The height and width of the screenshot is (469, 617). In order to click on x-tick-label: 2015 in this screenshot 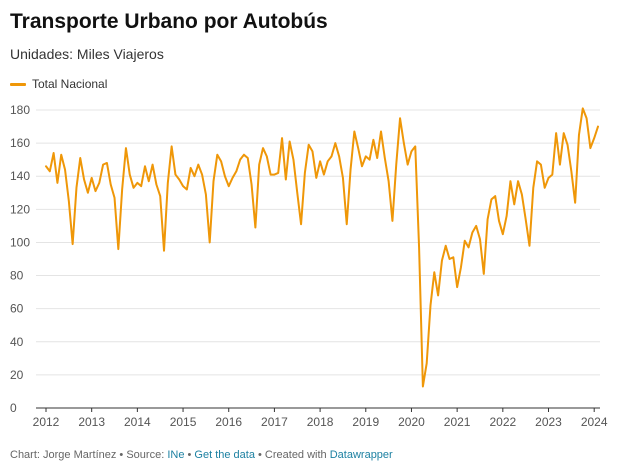, I will do `click(183, 422)`.